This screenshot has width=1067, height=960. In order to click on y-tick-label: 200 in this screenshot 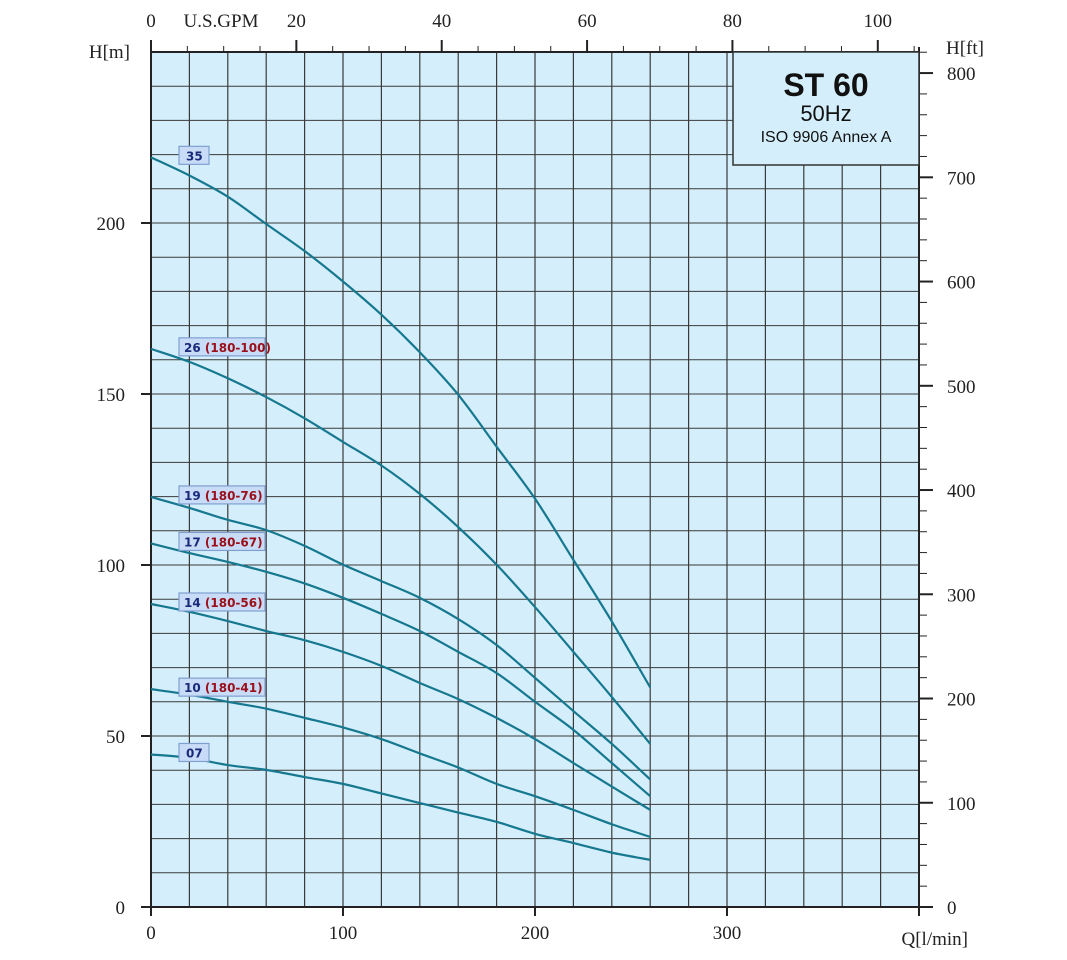, I will do `click(111, 224)`.